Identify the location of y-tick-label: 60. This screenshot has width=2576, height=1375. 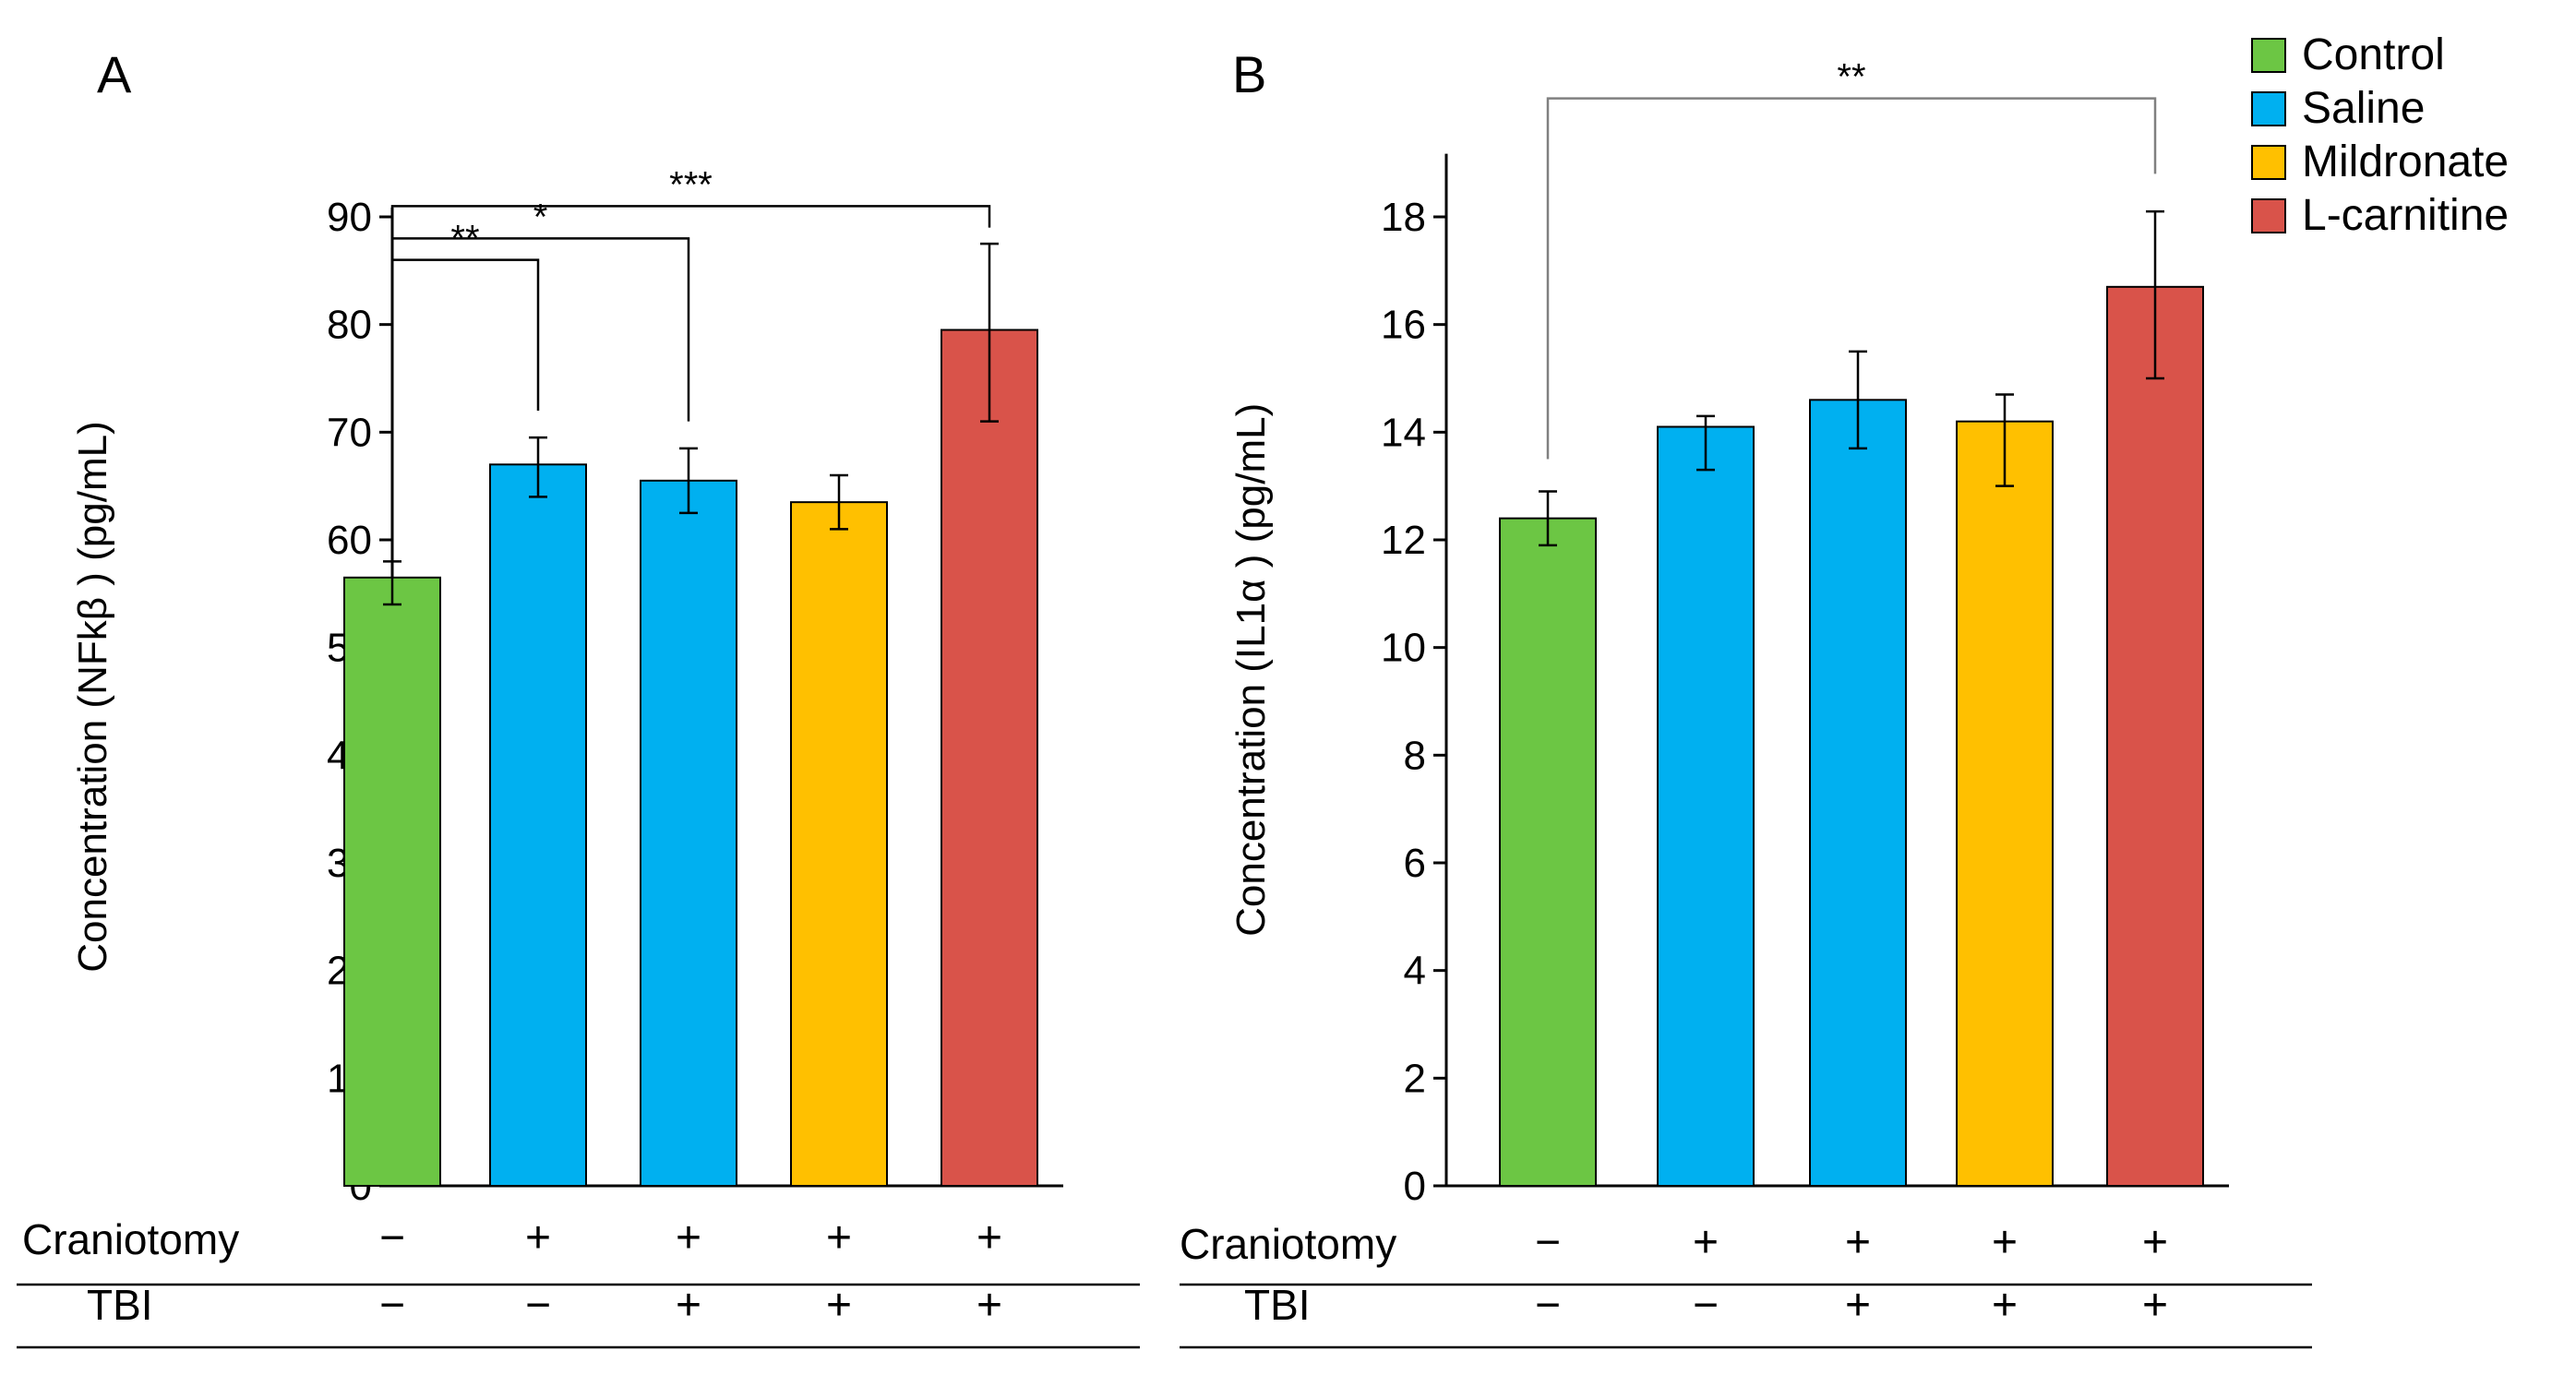
(350, 540).